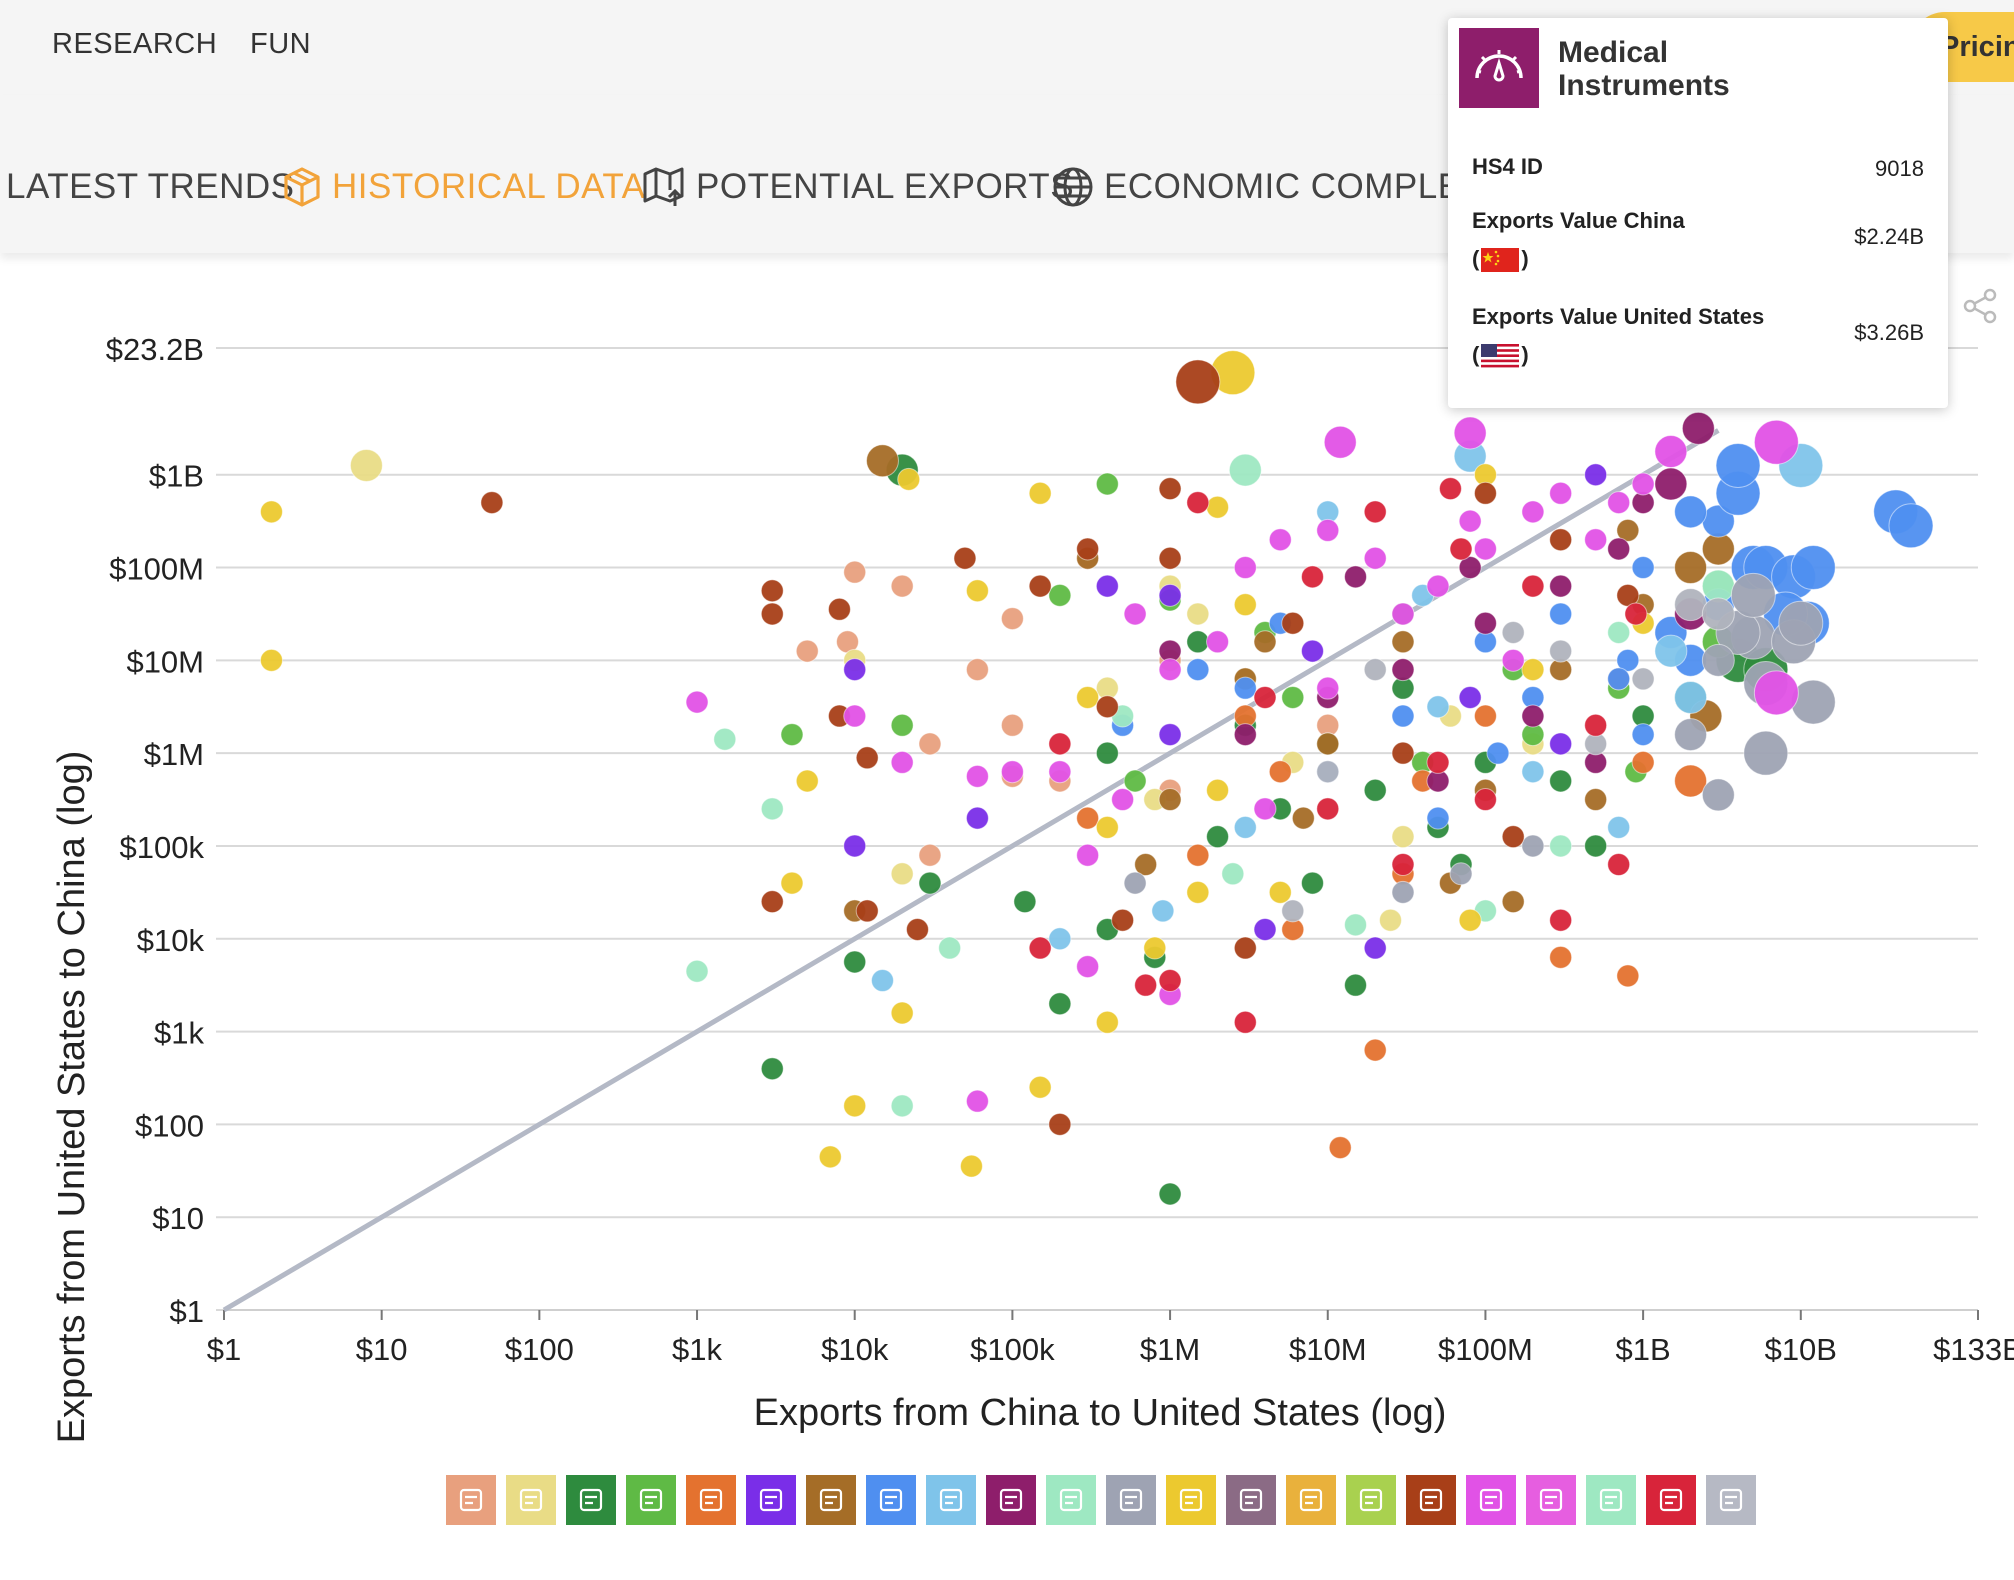 The width and height of the screenshot is (2014, 1580). I want to click on tab-label: LATEST TRENDS, so click(150, 186).